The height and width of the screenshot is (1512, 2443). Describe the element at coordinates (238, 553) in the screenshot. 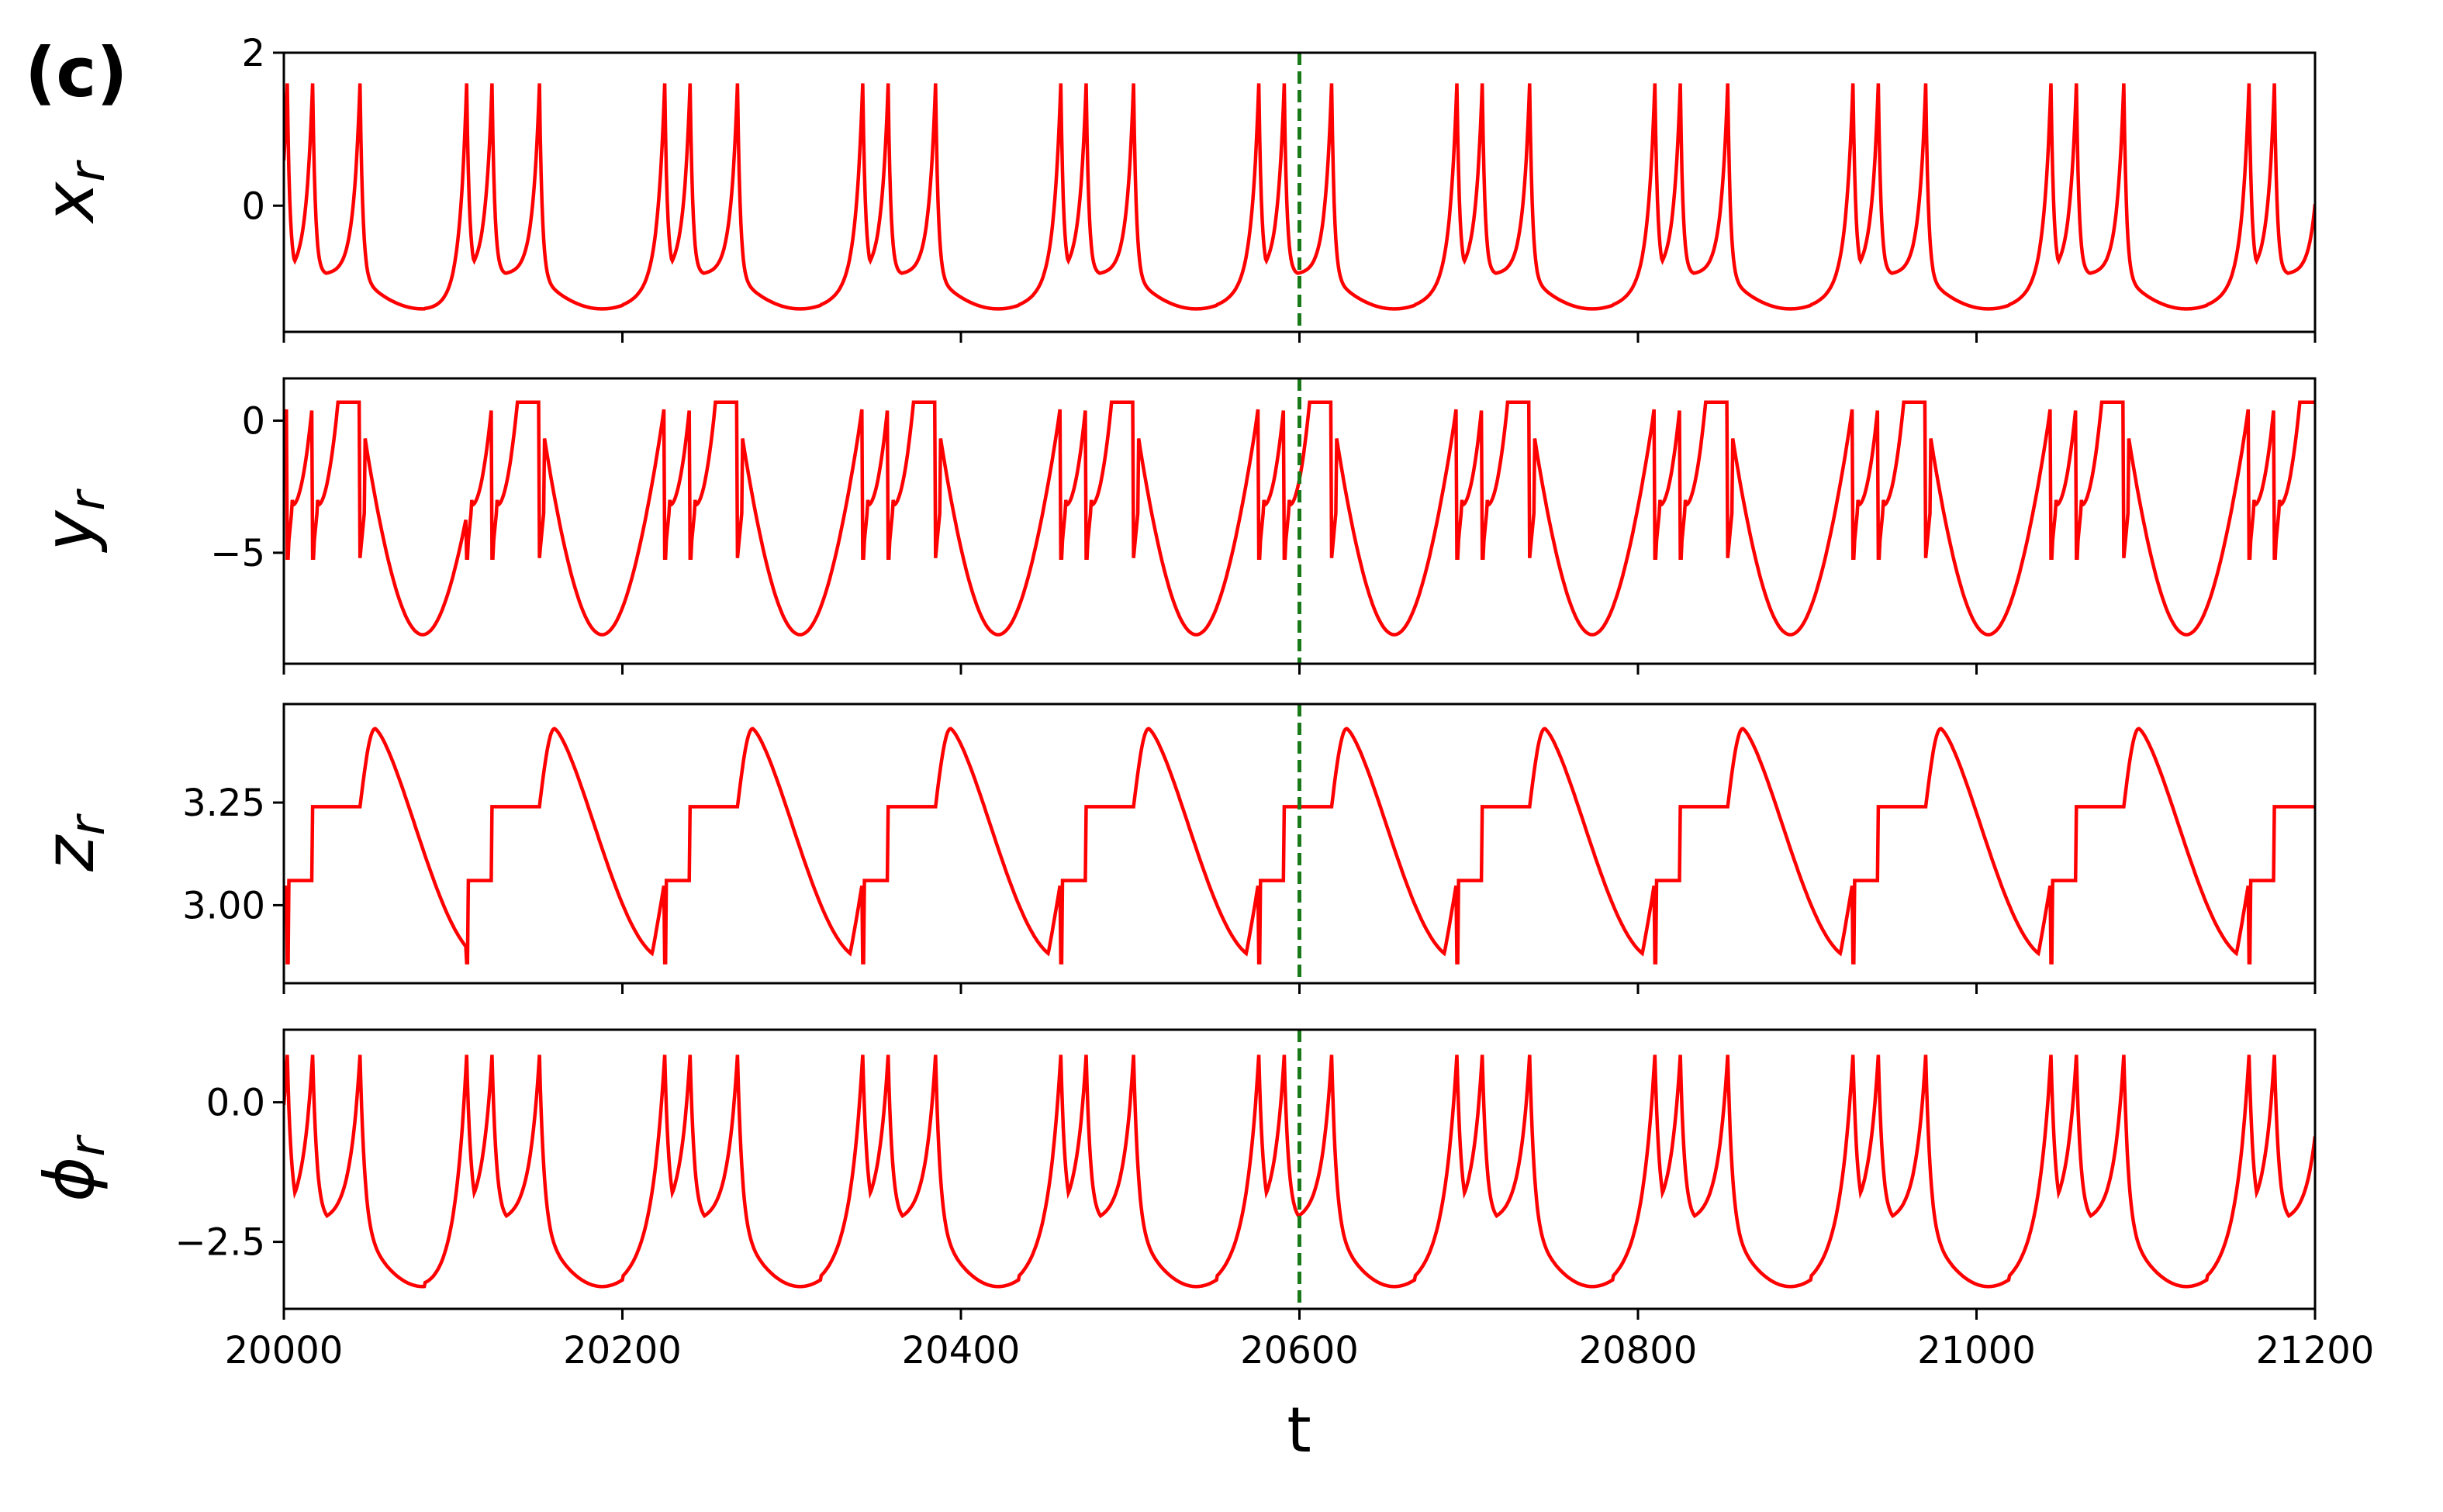

I see `y-tick-label: −5` at that location.